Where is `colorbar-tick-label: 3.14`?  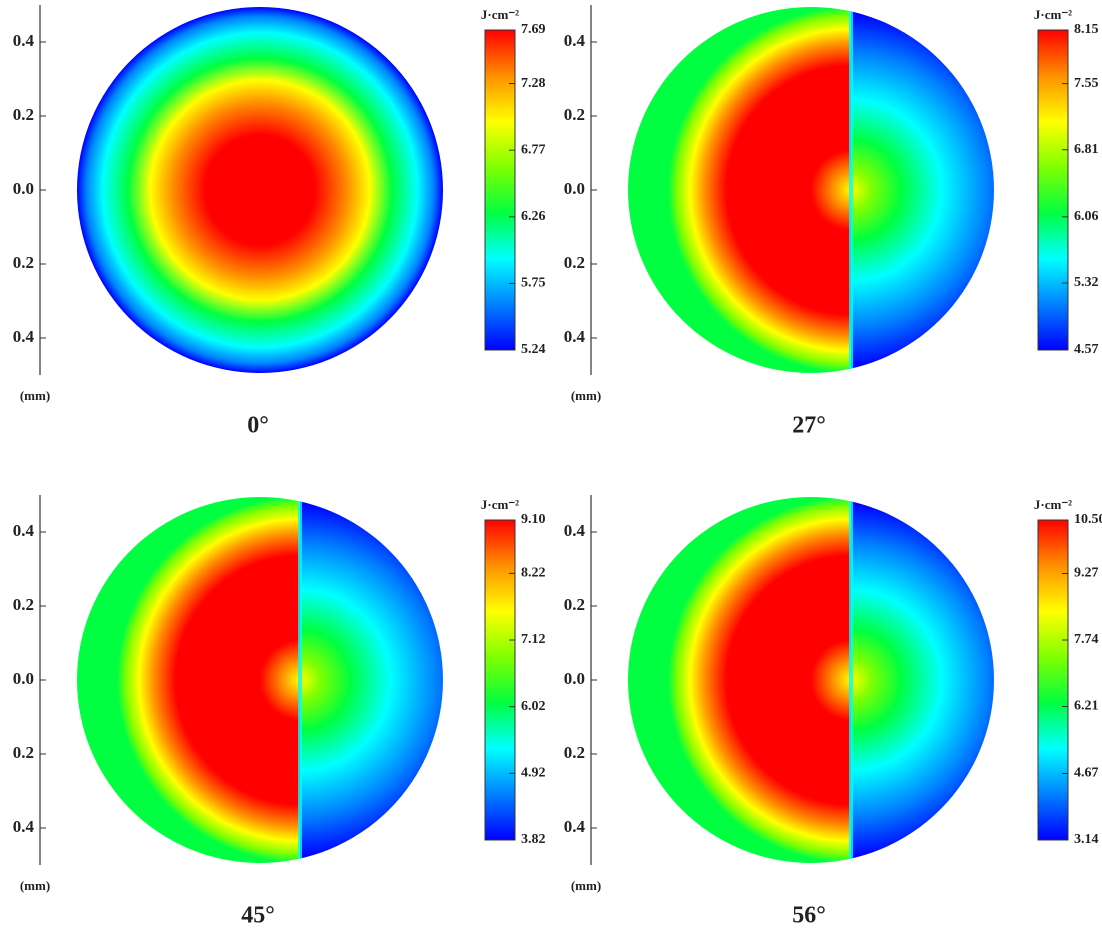 colorbar-tick-label: 3.14 is located at coordinates (1086, 839).